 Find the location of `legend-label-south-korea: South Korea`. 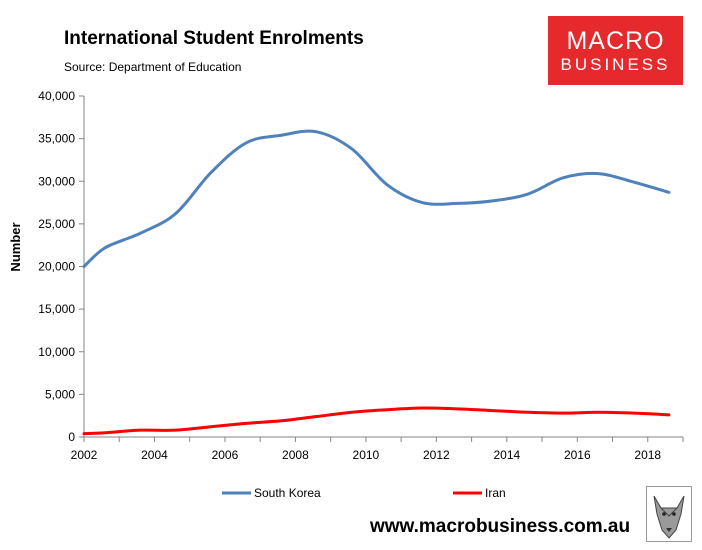

legend-label-south-korea: South Korea is located at coordinates (287, 493).